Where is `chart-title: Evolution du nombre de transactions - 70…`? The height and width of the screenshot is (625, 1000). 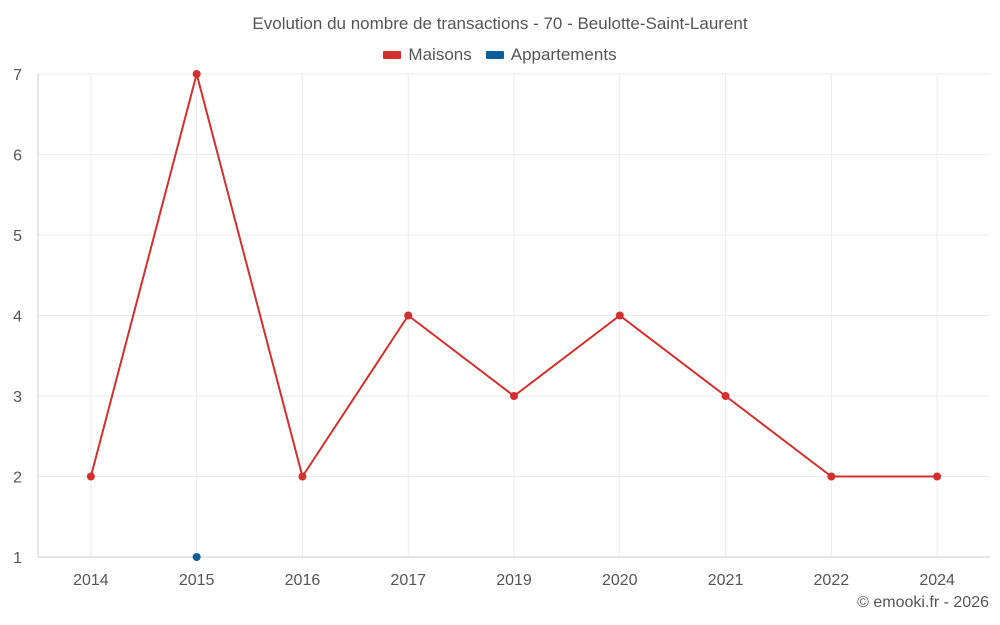
chart-title: Evolution du nombre de transactions - 70… is located at coordinates (500, 23).